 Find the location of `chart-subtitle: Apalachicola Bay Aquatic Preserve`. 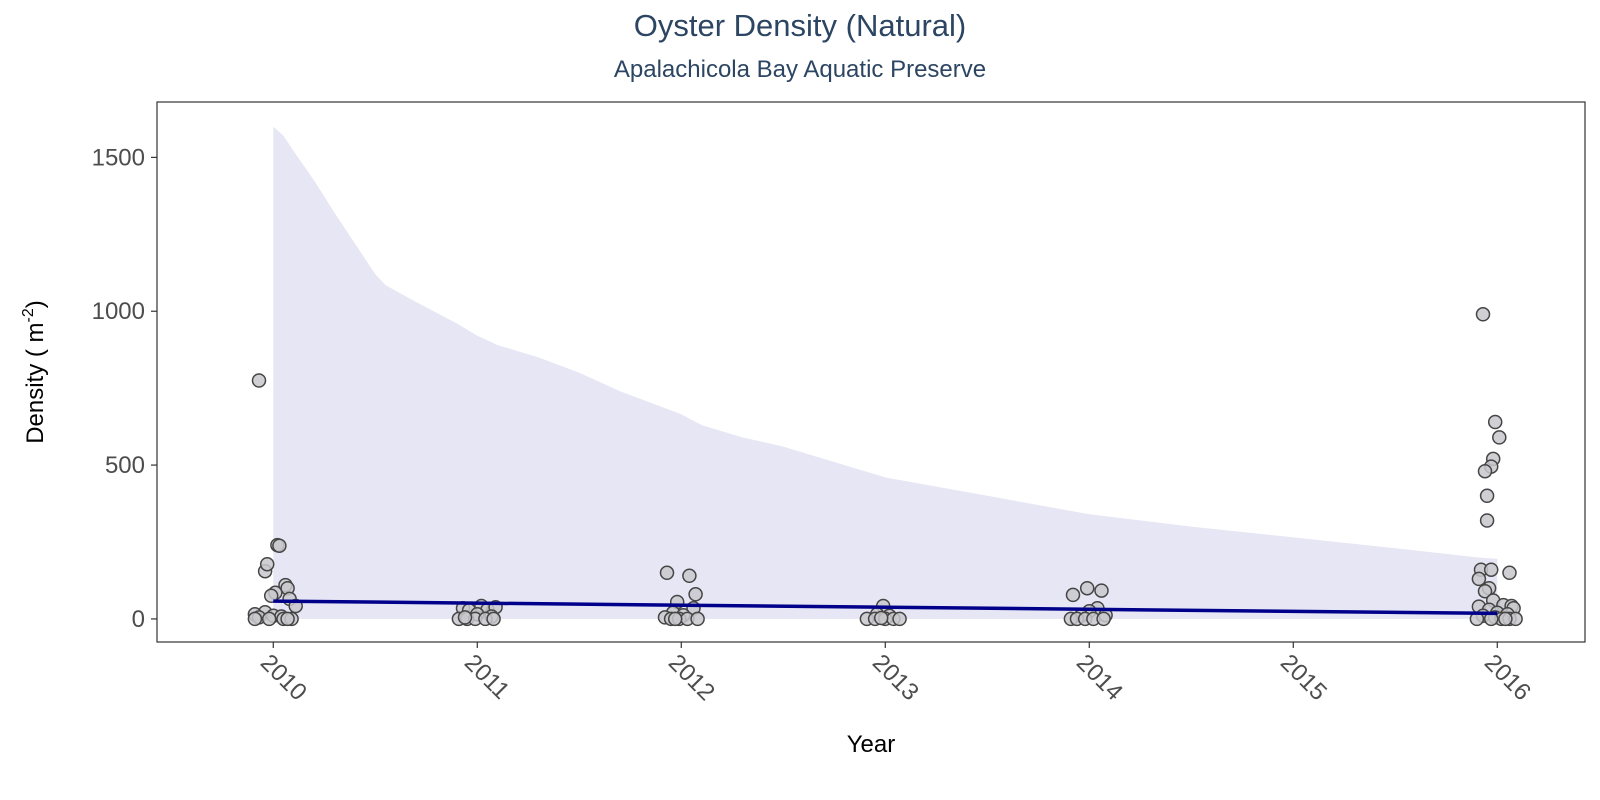

chart-subtitle: Apalachicola Bay Aquatic Preserve is located at coordinates (800, 69).